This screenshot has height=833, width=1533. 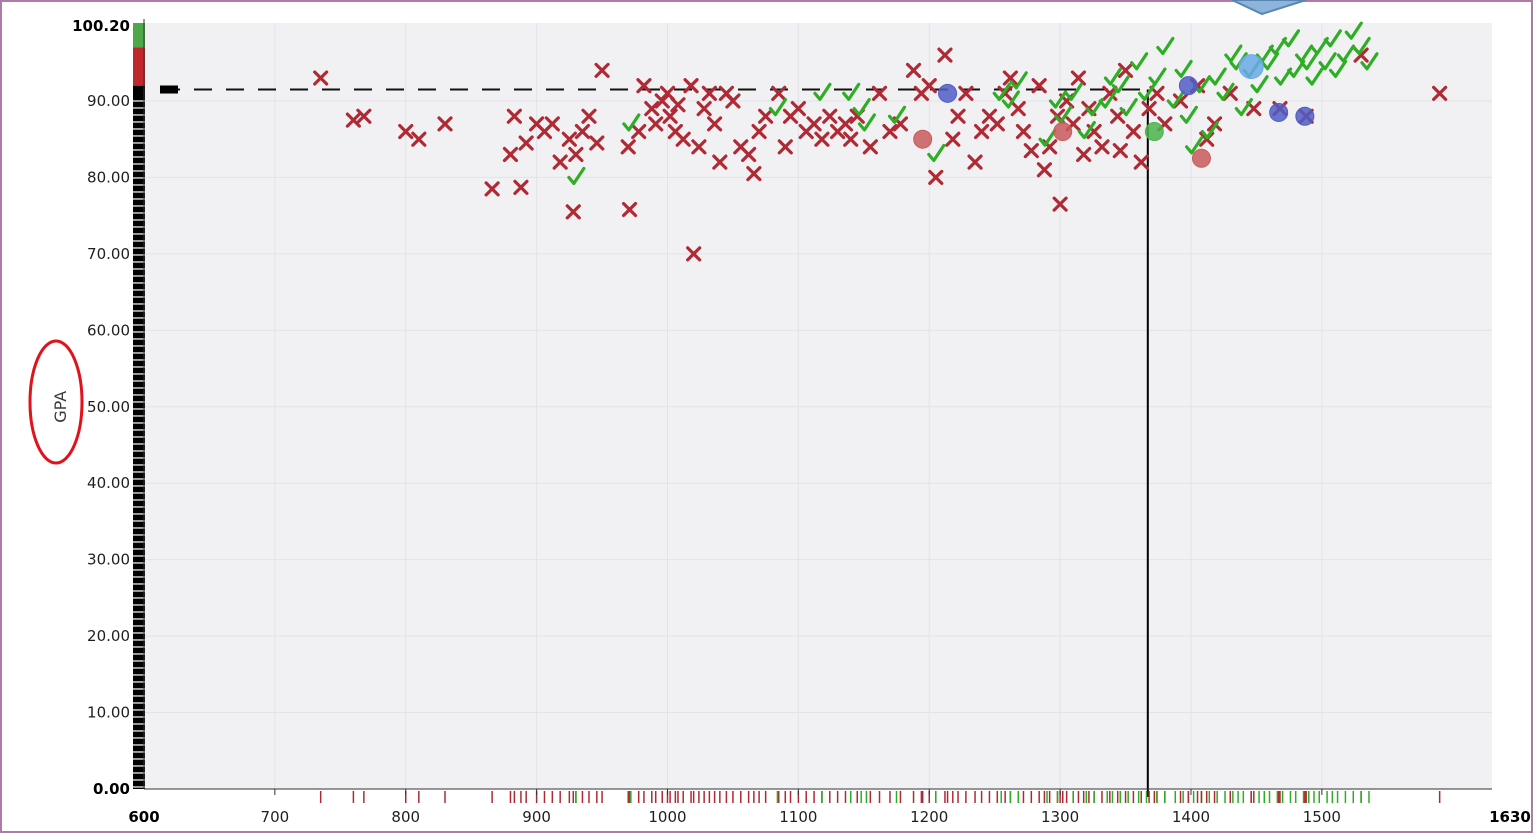 I want to click on y-tick-label: 80.00, so click(x=108, y=177).